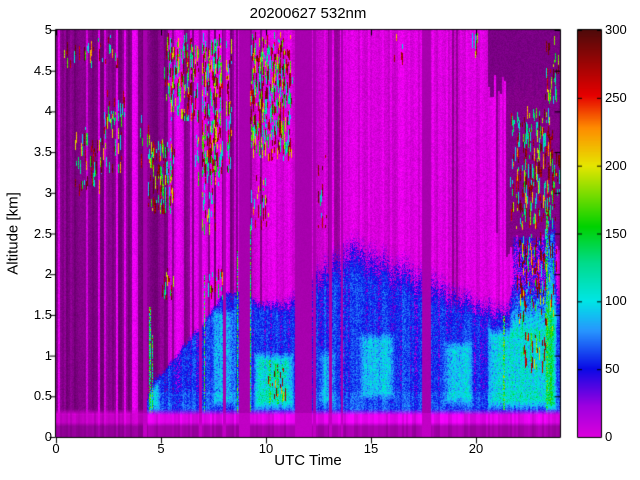  Describe the element at coordinates (266, 448) in the screenshot. I see `x-tick-label: 10` at that location.